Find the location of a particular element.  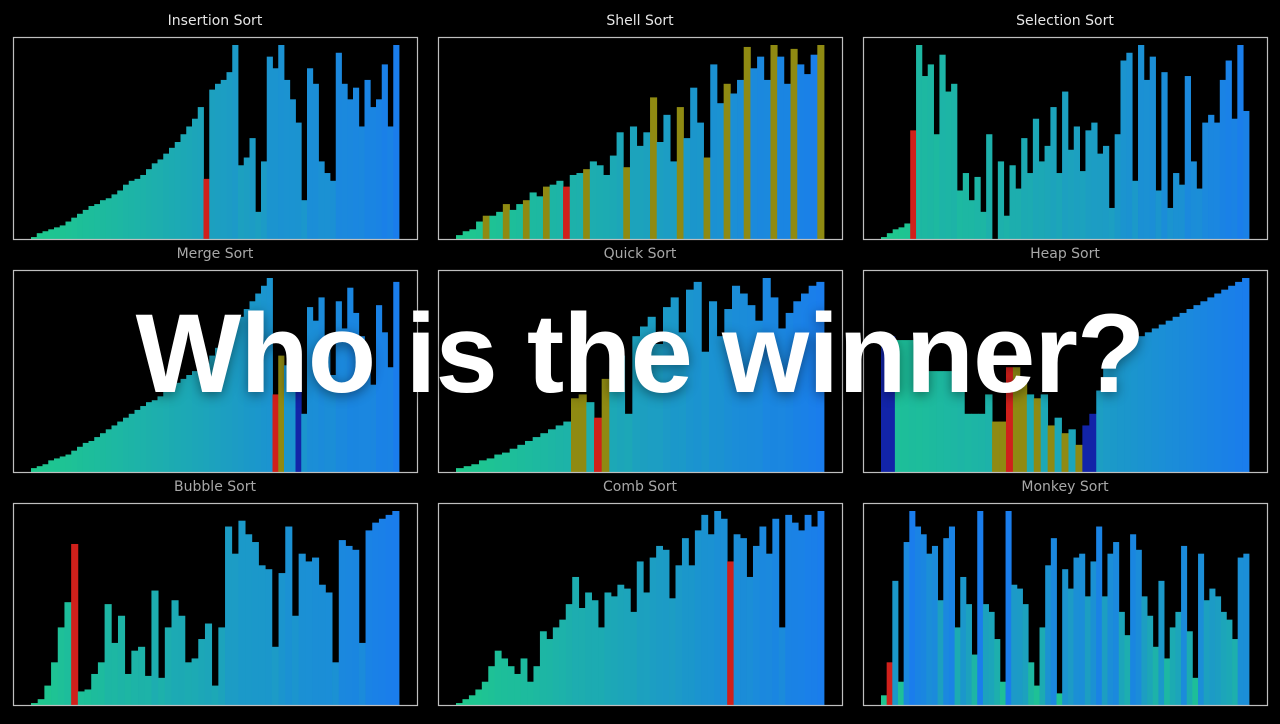

chart-title: Selection Sort is located at coordinates (1065, 21).